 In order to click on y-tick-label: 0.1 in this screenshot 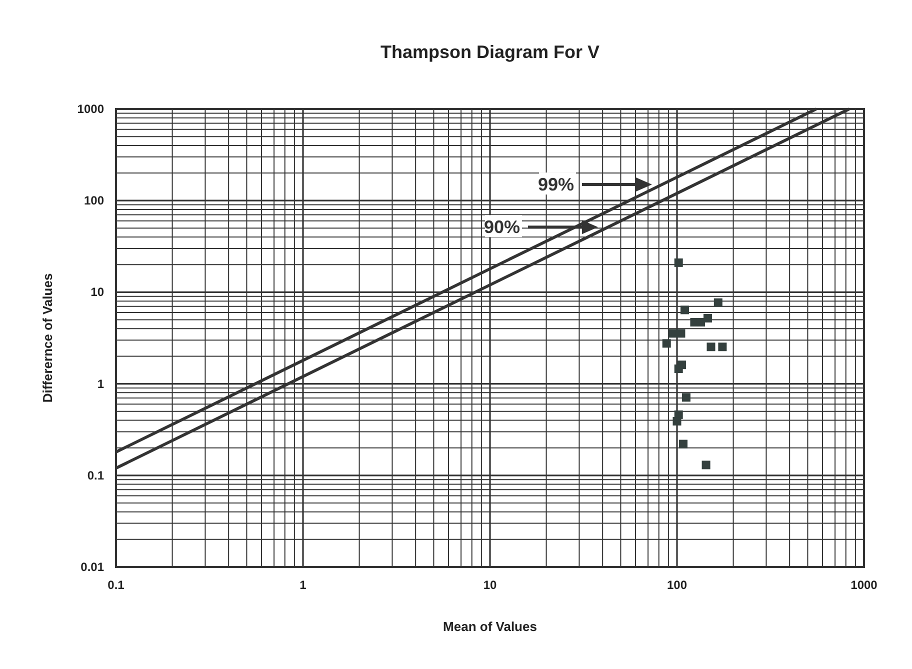, I will do `click(95, 475)`.